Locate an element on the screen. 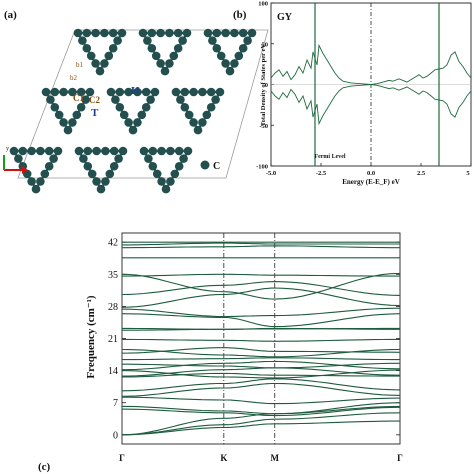 This screenshot has width=474, height=474. band-xtick-label: K is located at coordinates (223, 458).